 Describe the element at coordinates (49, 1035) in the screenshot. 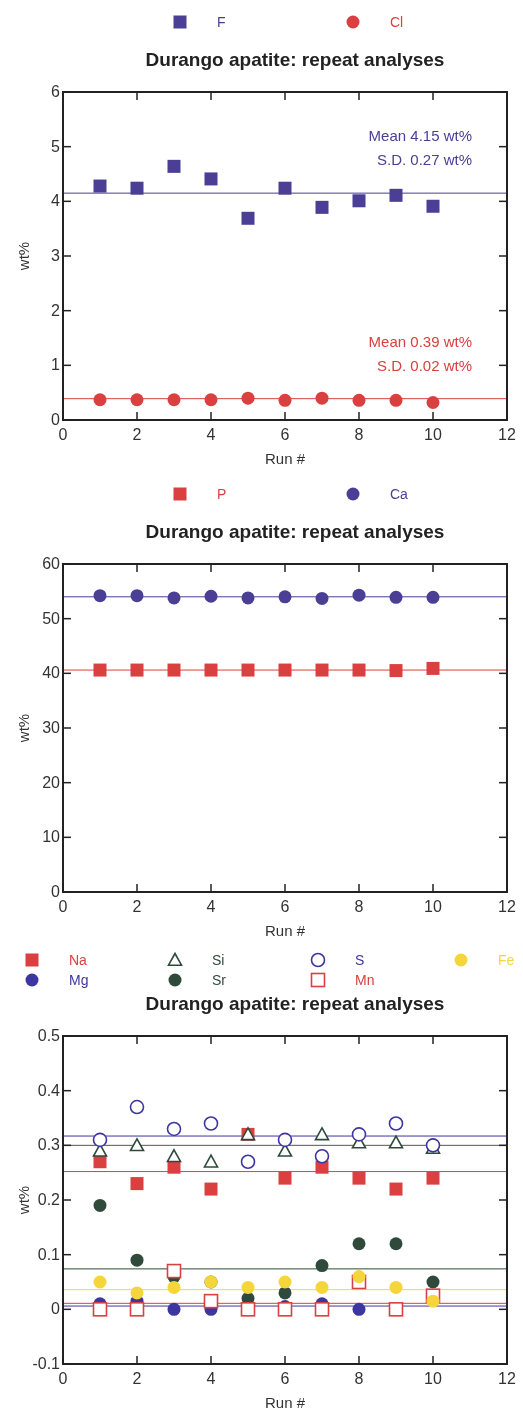

I see `y-tick-label: 0.5` at that location.